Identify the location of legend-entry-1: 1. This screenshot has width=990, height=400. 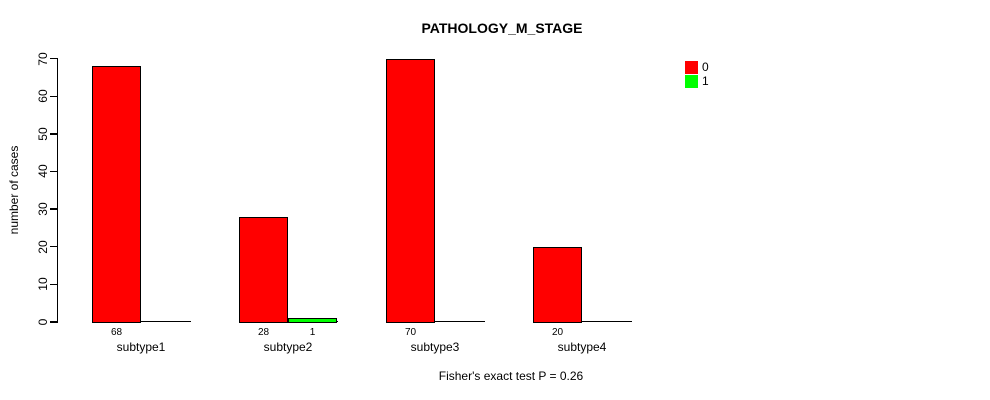
(697, 81).